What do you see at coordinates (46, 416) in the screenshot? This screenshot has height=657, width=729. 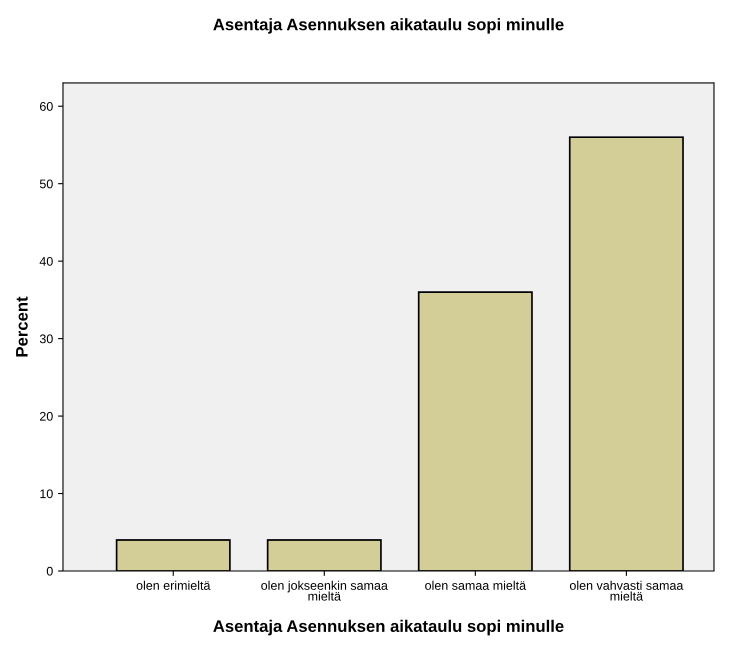 I see `y-tick-label: 20` at bounding box center [46, 416].